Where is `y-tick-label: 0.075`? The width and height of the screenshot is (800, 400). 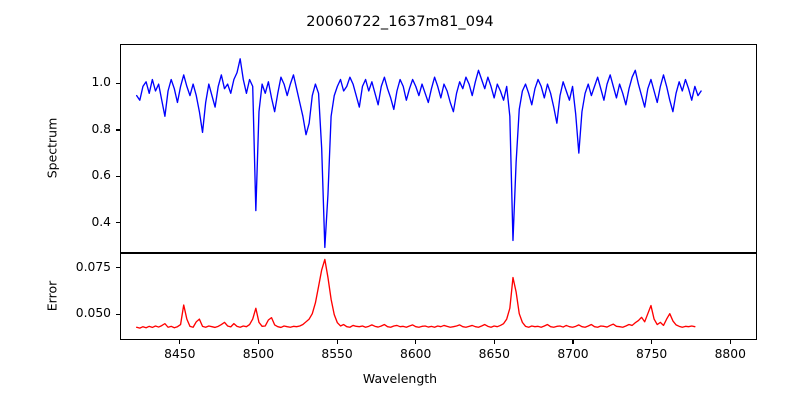
y-tick-label: 0.075 is located at coordinates (93, 266).